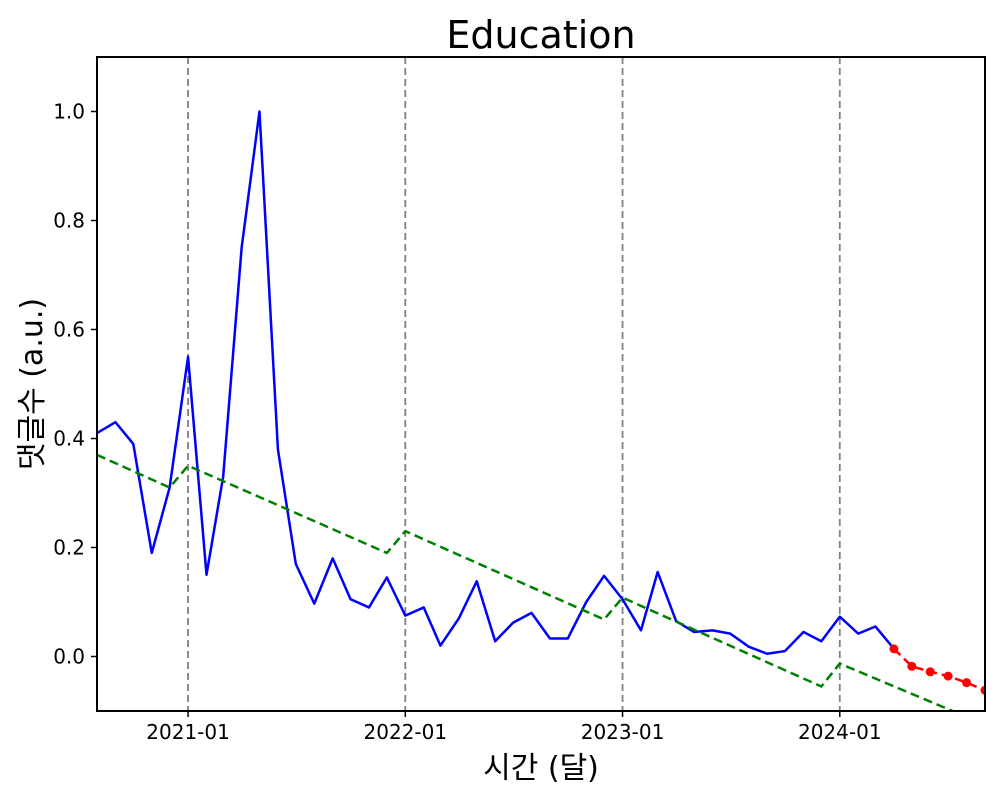 Image resolution: width=1000 pixels, height=800 pixels. What do you see at coordinates (69, 221) in the screenshot?
I see `y-tick-label: 0.8` at bounding box center [69, 221].